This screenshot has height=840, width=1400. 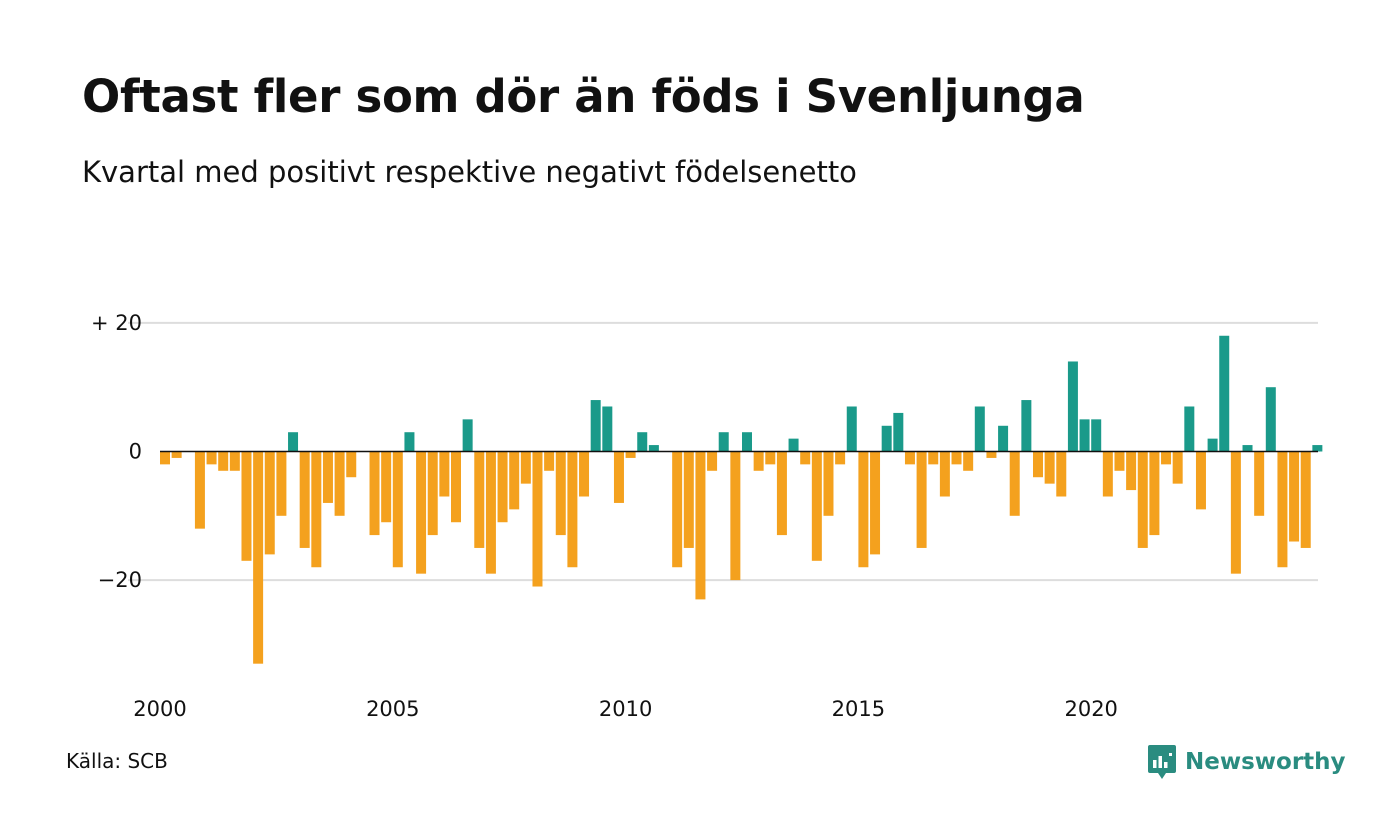 I want to click on brand-logo: Newsworthy, so click(x=1246, y=762).